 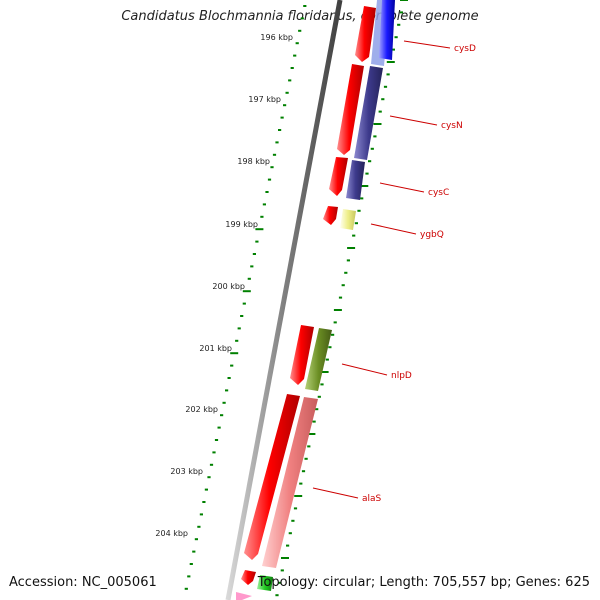 What do you see at coordinates (276, 37) in the screenshot?
I see `tick-label: 196 kbp` at bounding box center [276, 37].